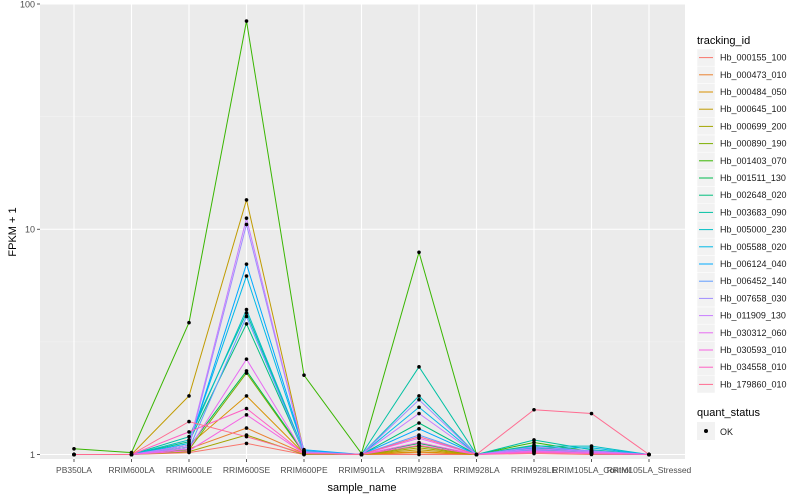 The width and height of the screenshot is (800, 500). I want to click on legend-label: Hb_005588_020, so click(753, 247).